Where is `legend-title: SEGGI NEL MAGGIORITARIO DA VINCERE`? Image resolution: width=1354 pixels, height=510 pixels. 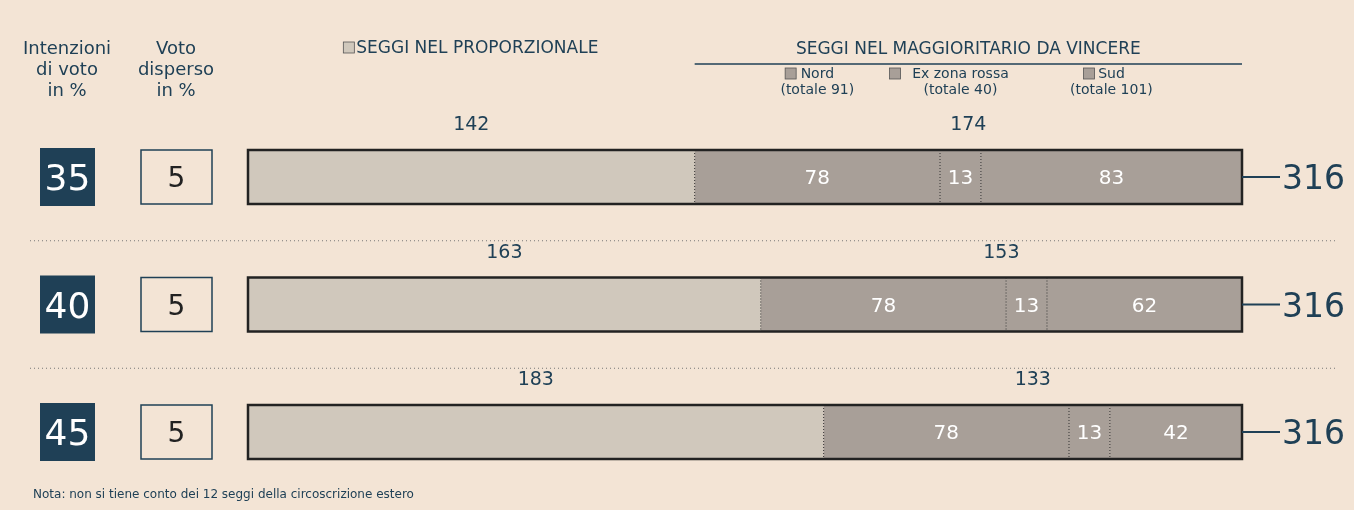 legend-title: SEGGI NEL MAGGIORITARIO DA VINCERE is located at coordinates (968, 48).